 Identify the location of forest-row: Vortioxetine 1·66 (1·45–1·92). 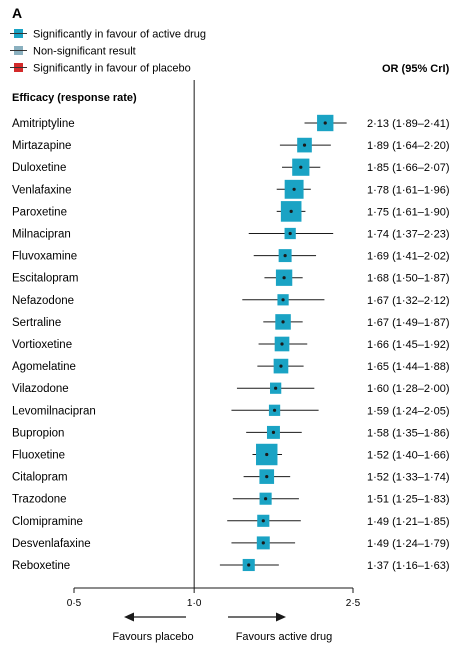
(231, 344).